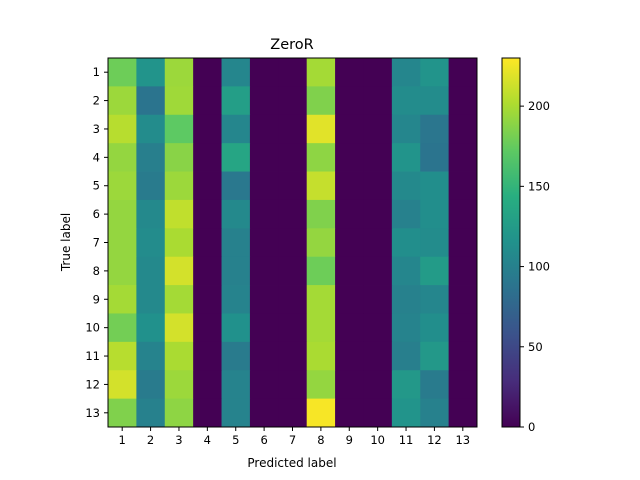 Image resolution: width=640 pixels, height=480 pixels. Describe the element at coordinates (263, 440) in the screenshot. I see `x-tick-label: 6` at that location.